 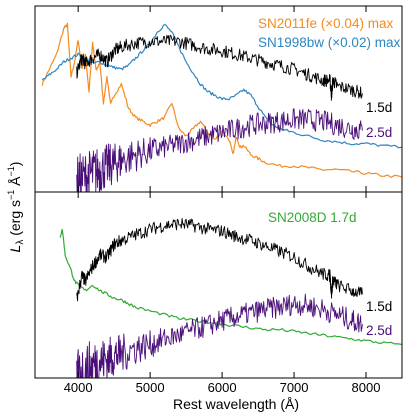 I want to click on y-axis-label-symbol: L, so click(x=15, y=249).